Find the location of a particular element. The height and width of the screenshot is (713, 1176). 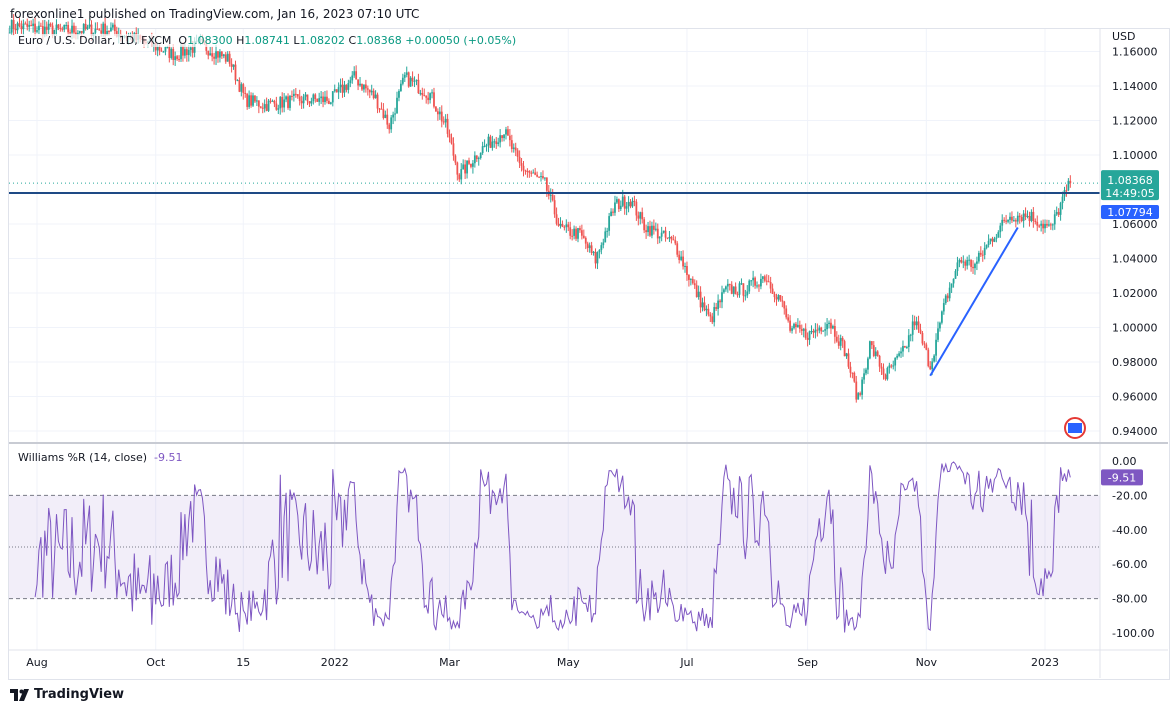

indicator-tick: -60.00 is located at coordinates (1129, 564).